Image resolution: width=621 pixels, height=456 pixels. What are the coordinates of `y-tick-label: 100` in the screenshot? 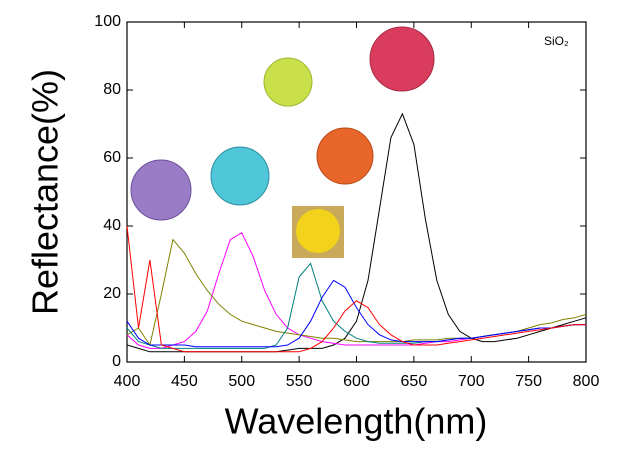 It's located at (107, 21).